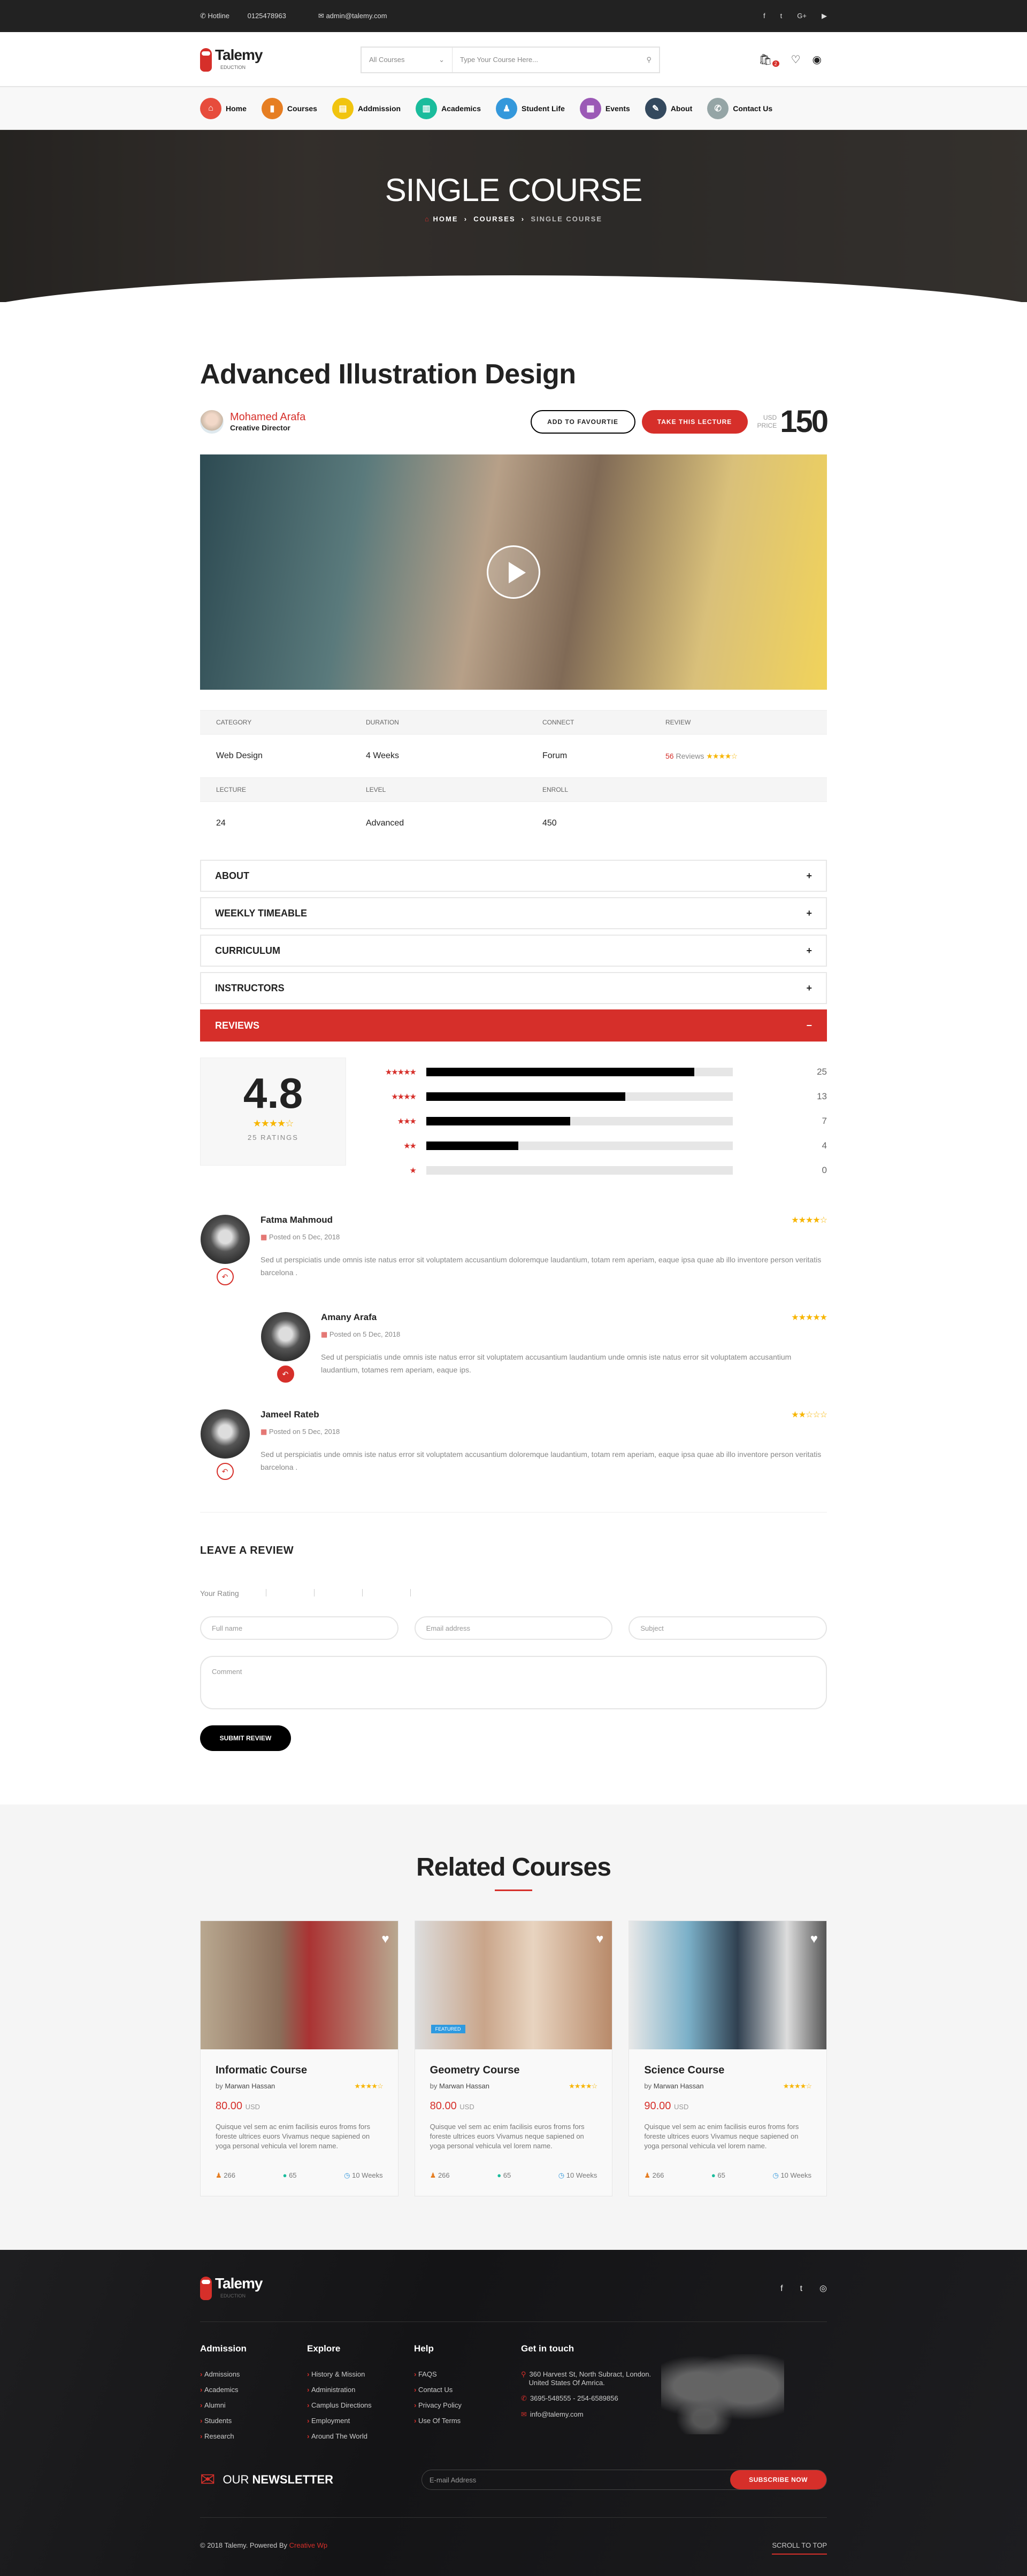 This screenshot has width=1027, height=2576. What do you see at coordinates (768, 60) in the screenshot?
I see `cart-icon: 🛍 2` at bounding box center [768, 60].